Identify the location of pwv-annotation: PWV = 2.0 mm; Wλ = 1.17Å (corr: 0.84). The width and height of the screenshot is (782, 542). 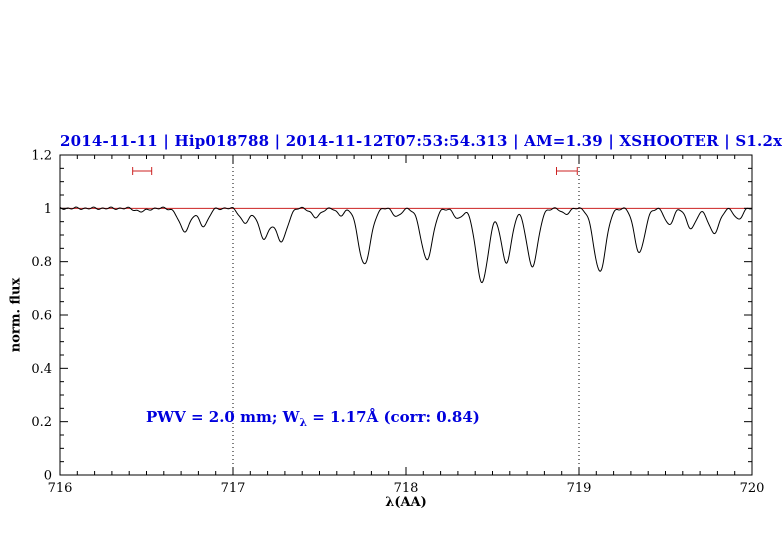
(313, 418).